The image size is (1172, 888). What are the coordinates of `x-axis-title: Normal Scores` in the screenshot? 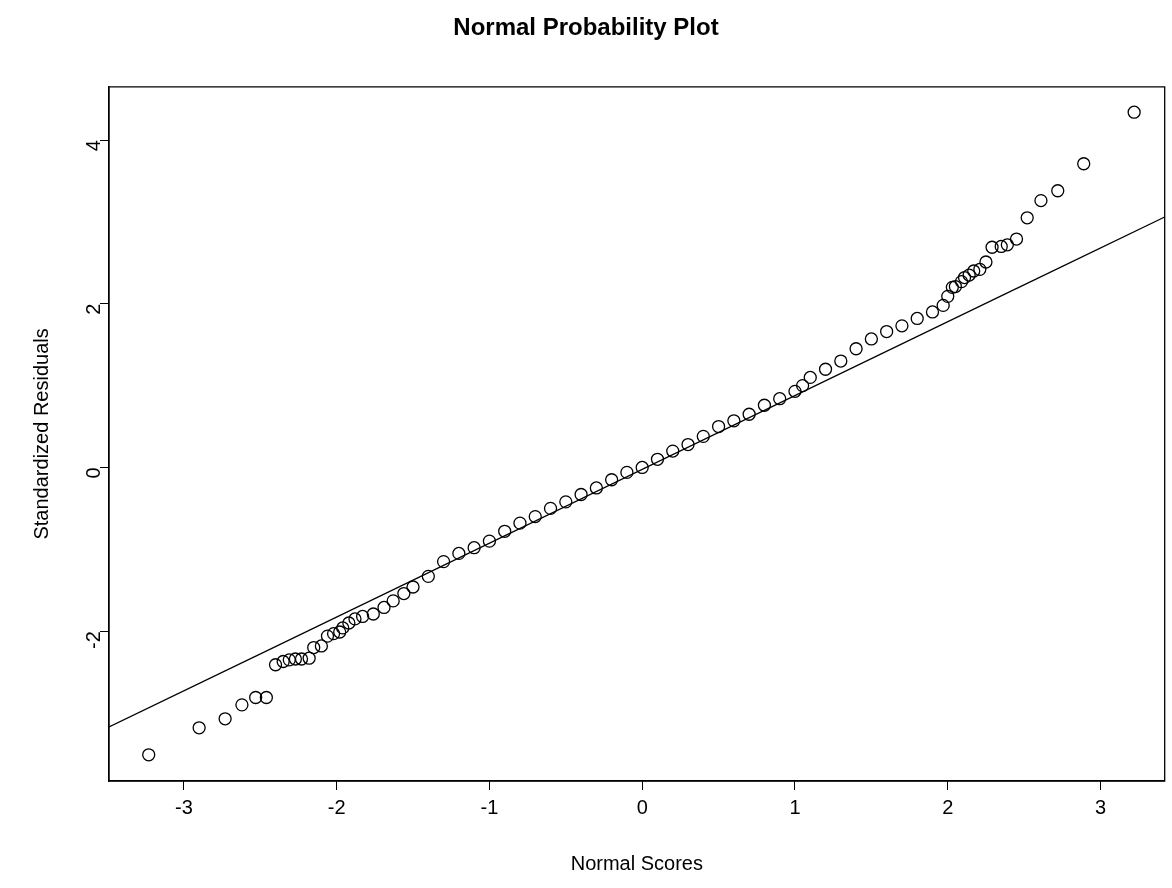 It's located at (636, 862).